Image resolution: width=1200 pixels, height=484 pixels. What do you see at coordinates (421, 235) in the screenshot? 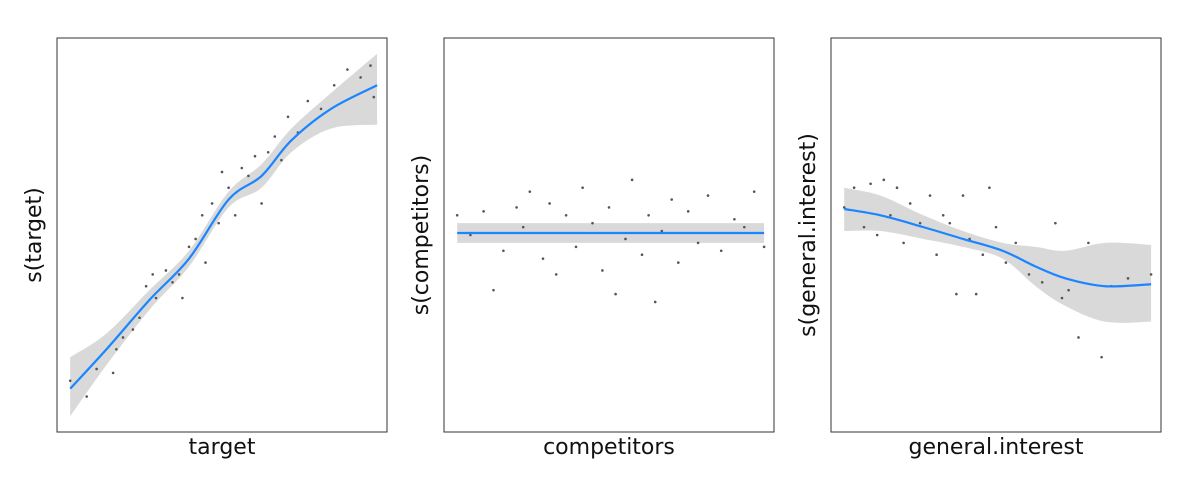
I see `y-axis-label: s(competitors)` at bounding box center [421, 235].